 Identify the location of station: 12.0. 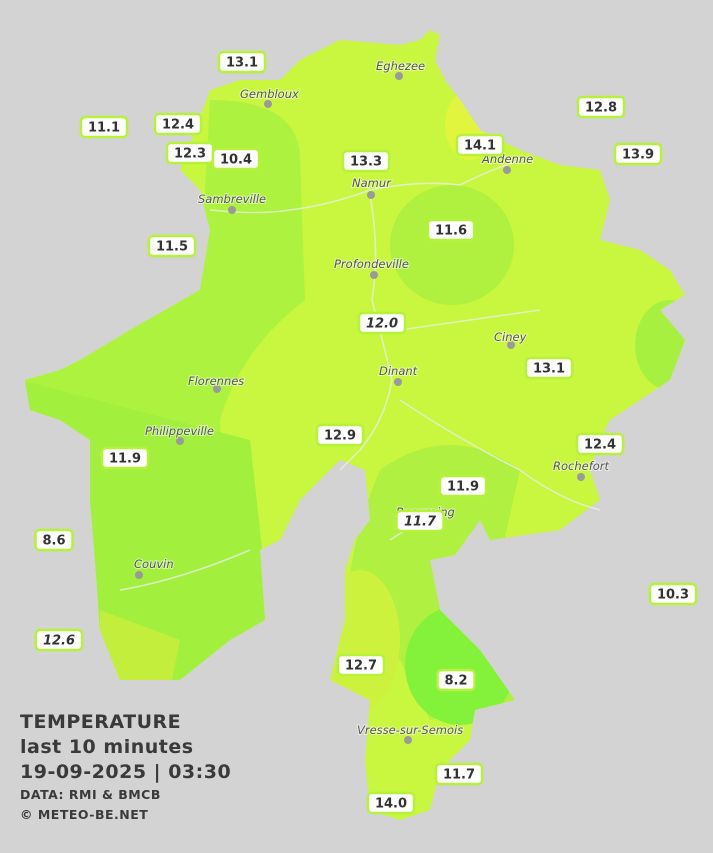
(382, 323).